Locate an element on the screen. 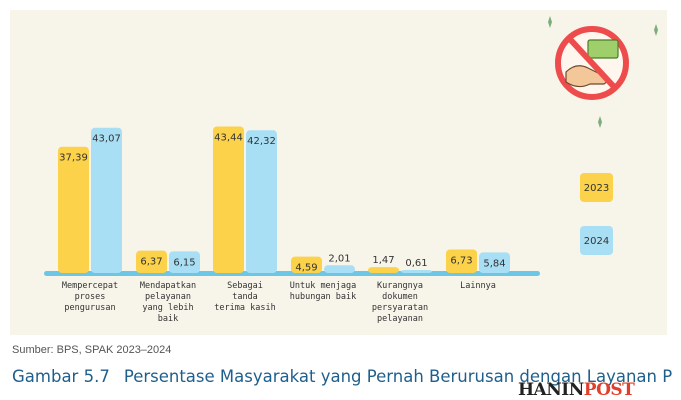  value-label-2024-5: 5,84 is located at coordinates (494, 263).